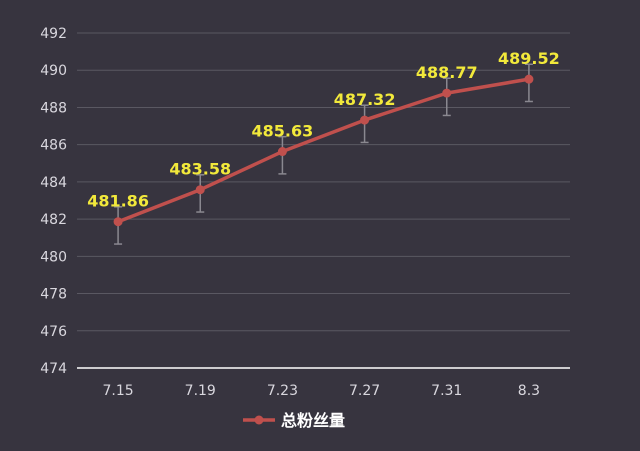  Describe the element at coordinates (529, 58) in the screenshot. I see `data-label: 489.52` at that location.